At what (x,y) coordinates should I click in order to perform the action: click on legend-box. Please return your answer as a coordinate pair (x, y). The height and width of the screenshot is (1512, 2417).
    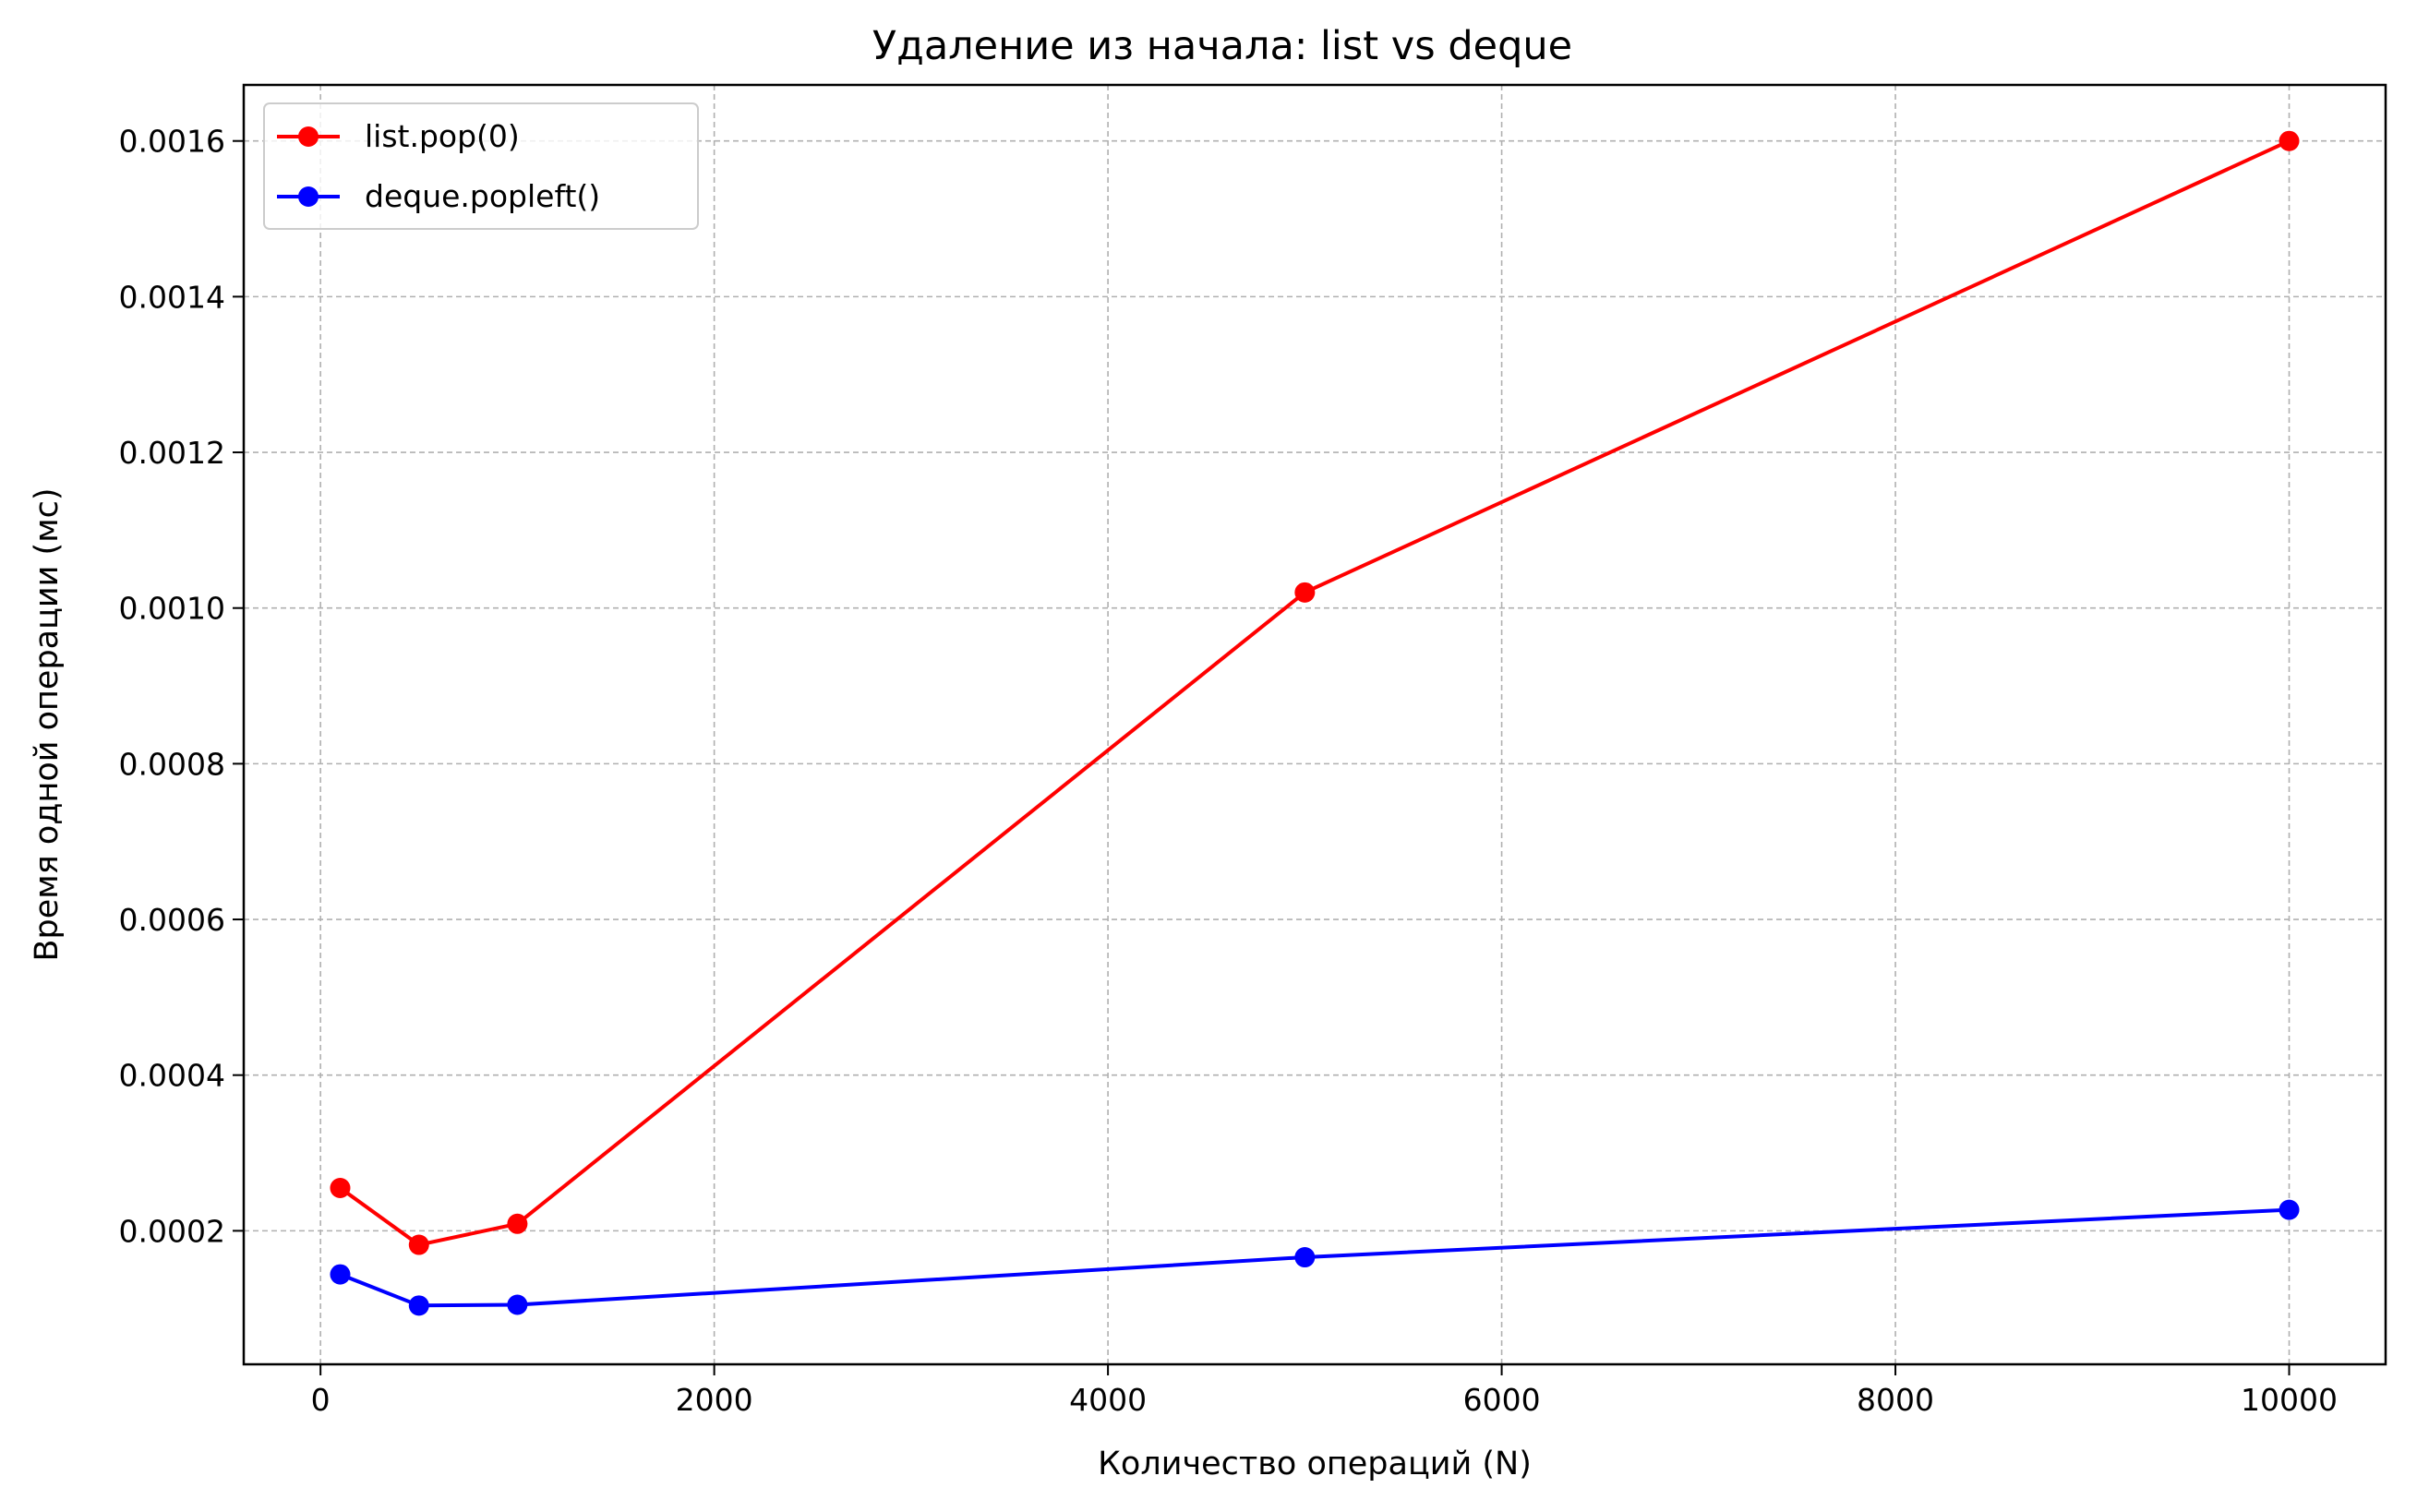
    Looking at the image, I should click on (481, 166).